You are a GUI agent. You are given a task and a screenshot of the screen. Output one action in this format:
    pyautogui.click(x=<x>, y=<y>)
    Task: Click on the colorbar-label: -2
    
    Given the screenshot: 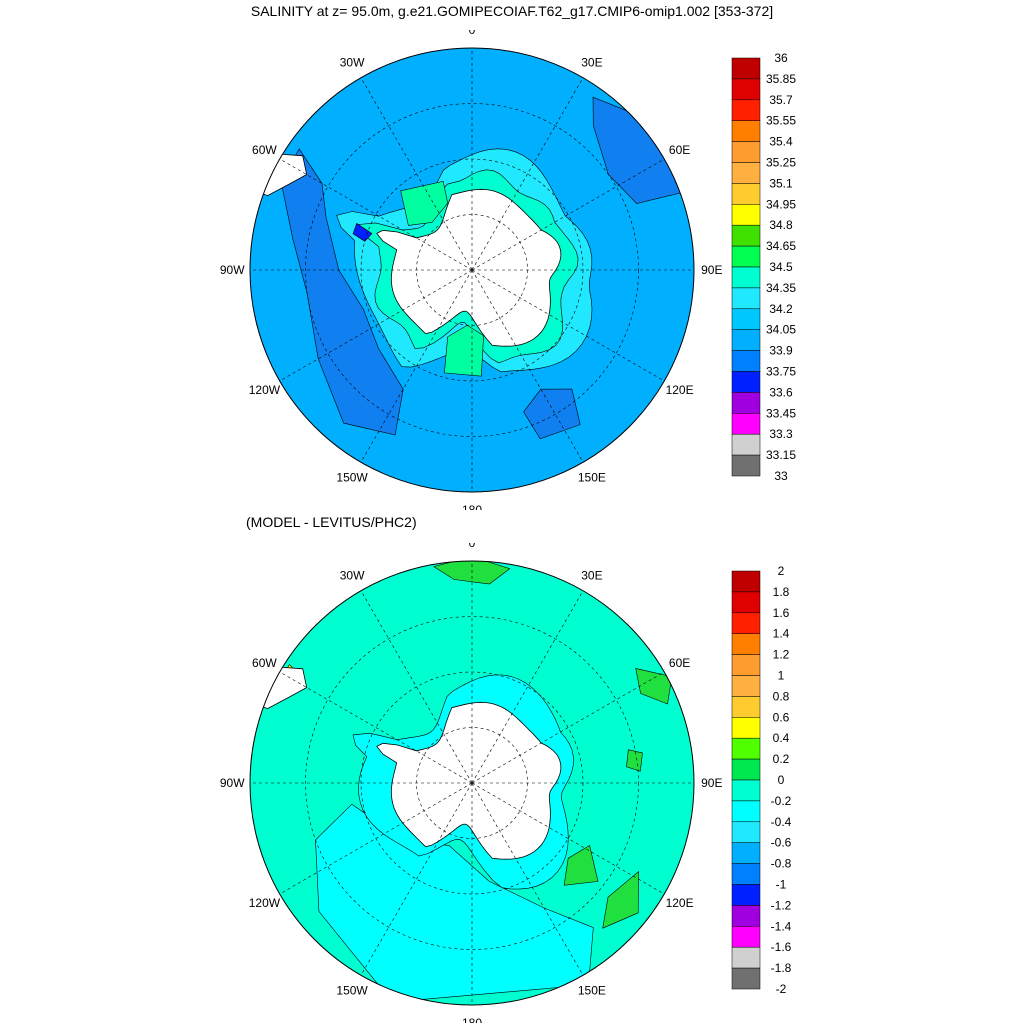 What is the action you would take?
    pyautogui.click(x=781, y=989)
    